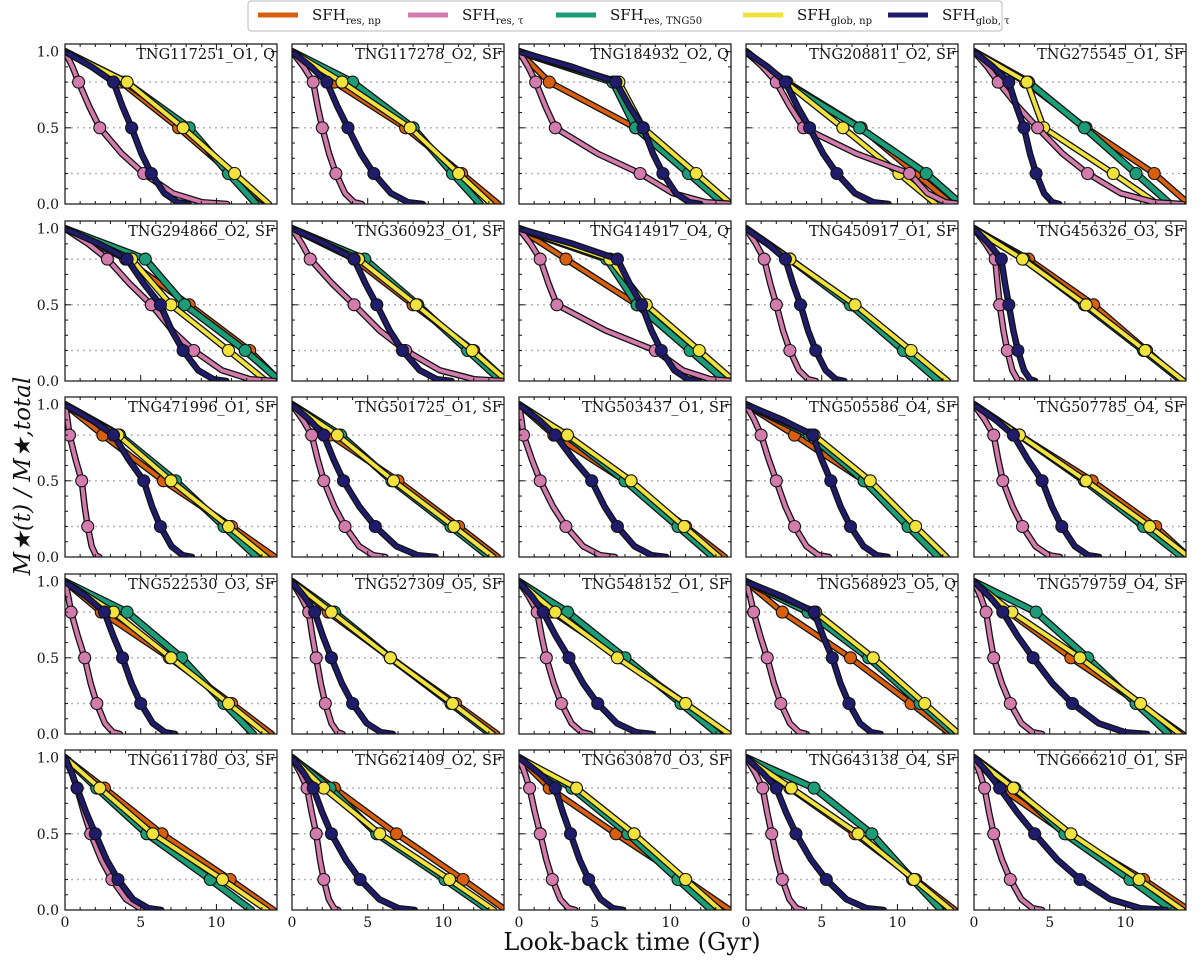 The width and height of the screenshot is (1200, 969). I want to click on legend-label-res_np: SFHres, np, so click(346, 16).